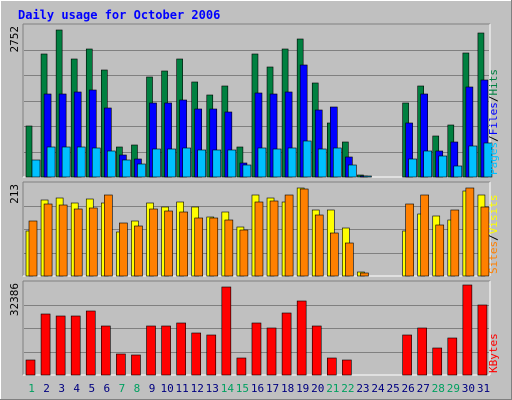 The height and width of the screenshot is (400, 512). I want to click on legend-visits: Visits, so click(493, 215).